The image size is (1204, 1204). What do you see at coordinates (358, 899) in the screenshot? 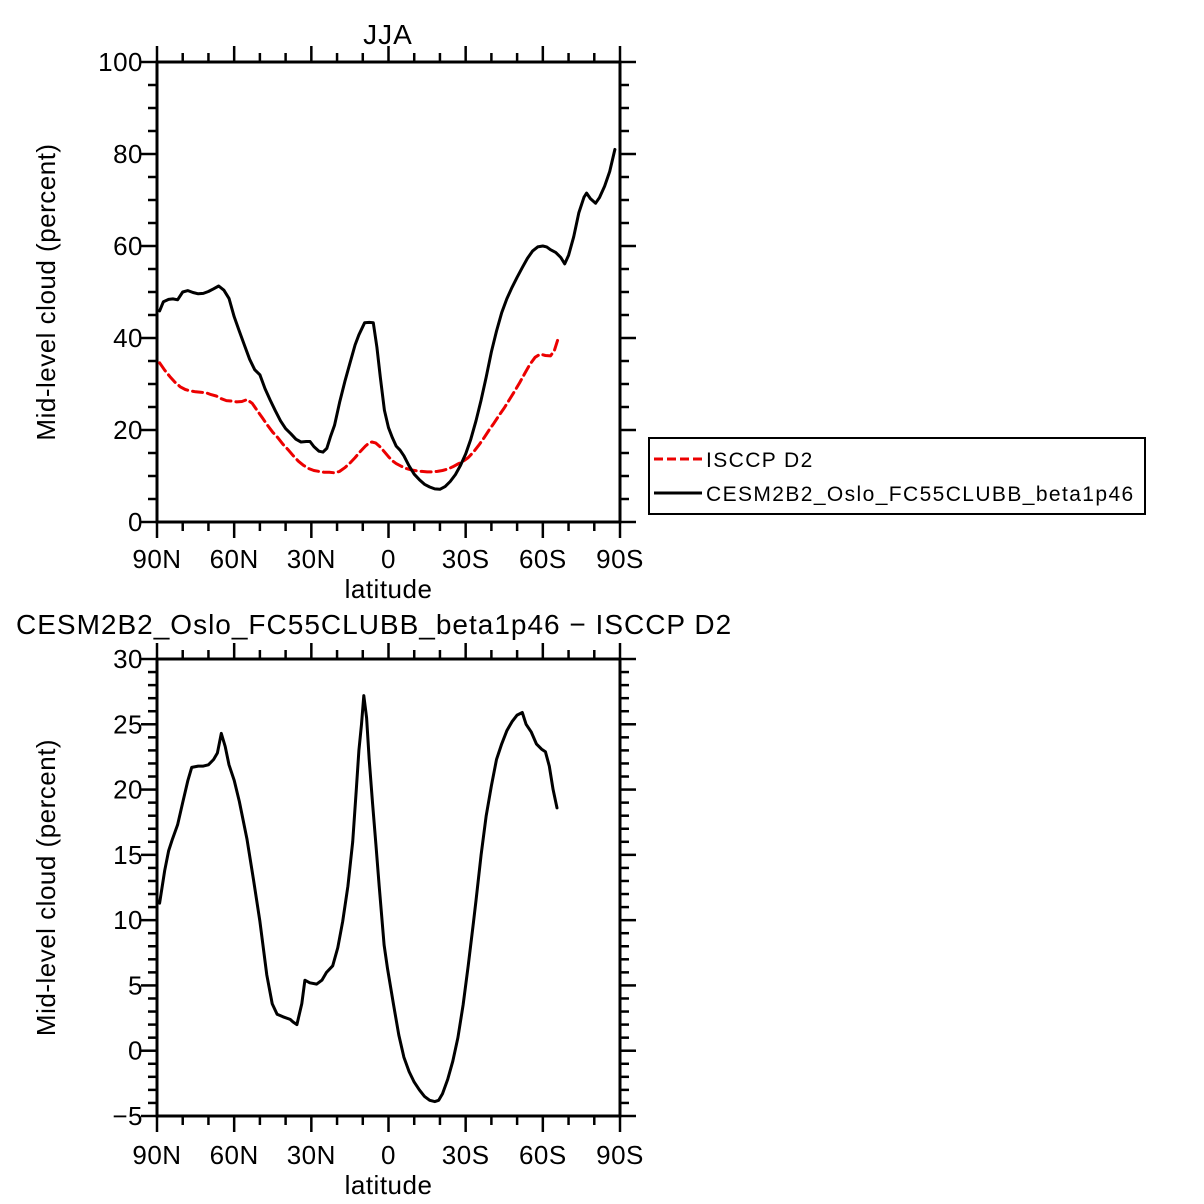
I see `difference-line` at bounding box center [358, 899].